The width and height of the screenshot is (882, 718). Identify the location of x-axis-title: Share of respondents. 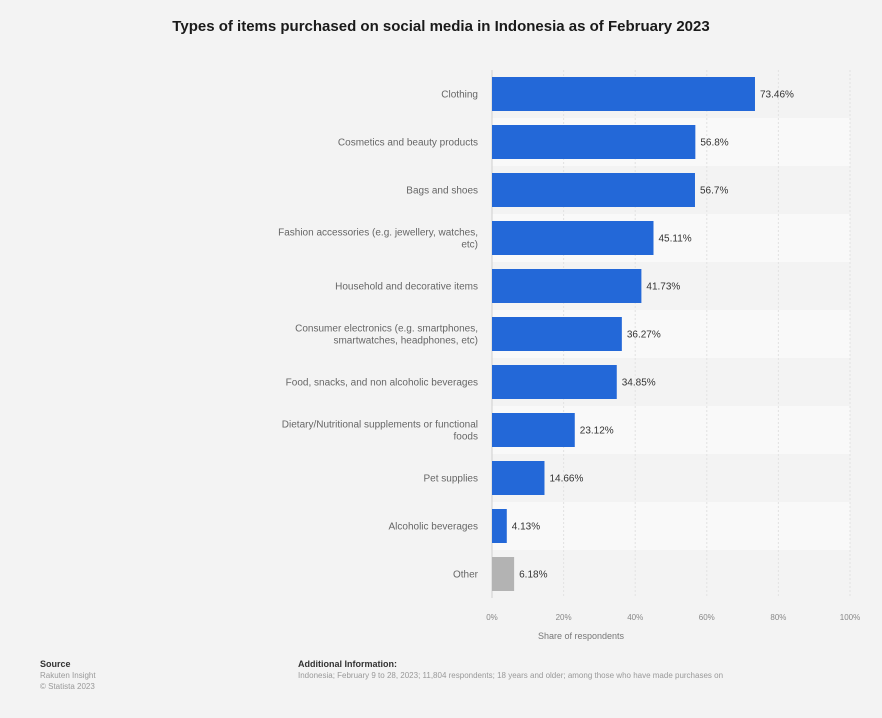
(581, 636).